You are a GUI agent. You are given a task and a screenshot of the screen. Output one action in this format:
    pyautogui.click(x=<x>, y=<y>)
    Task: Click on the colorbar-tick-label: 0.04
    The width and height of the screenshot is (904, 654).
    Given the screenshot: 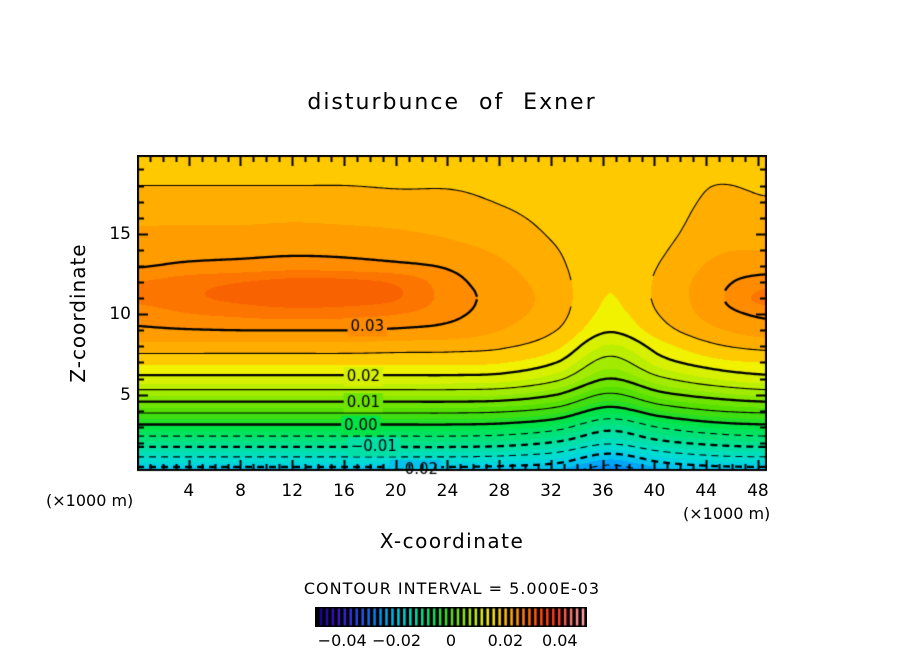 What is the action you would take?
    pyautogui.click(x=559, y=640)
    